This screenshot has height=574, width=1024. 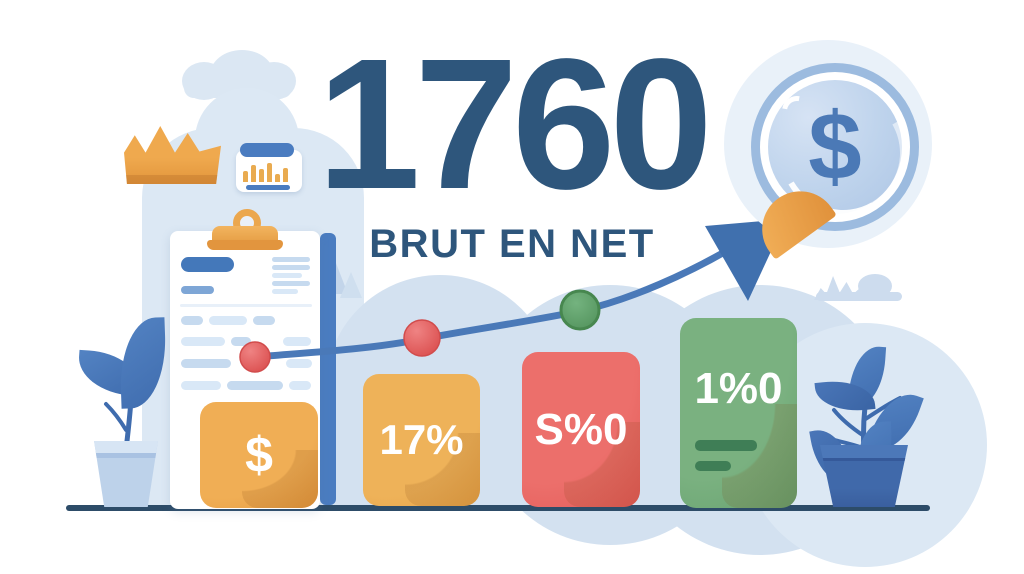 What do you see at coordinates (498, 508) in the screenshot?
I see `ground-line` at bounding box center [498, 508].